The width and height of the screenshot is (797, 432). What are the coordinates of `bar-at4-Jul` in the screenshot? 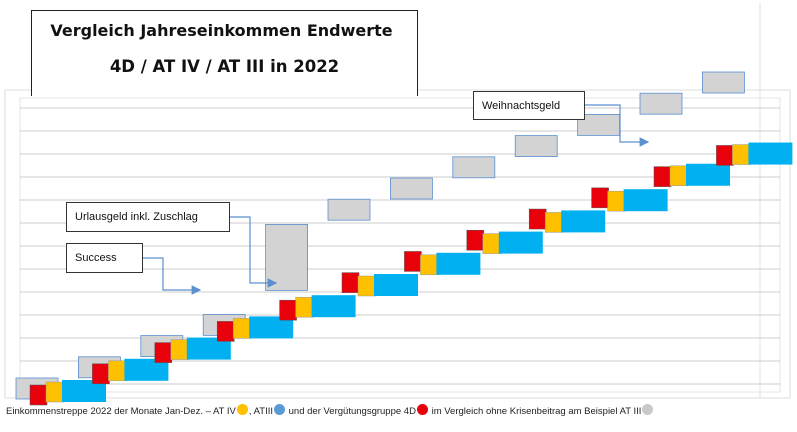 It's located at (429, 265).